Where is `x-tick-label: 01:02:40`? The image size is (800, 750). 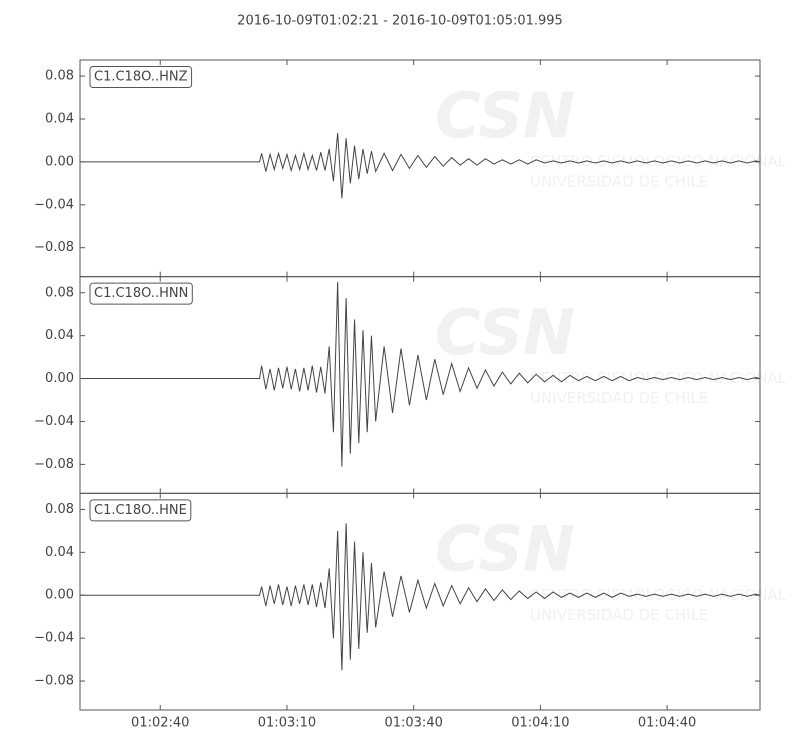 x-tick-label: 01:02:40 is located at coordinates (160, 723).